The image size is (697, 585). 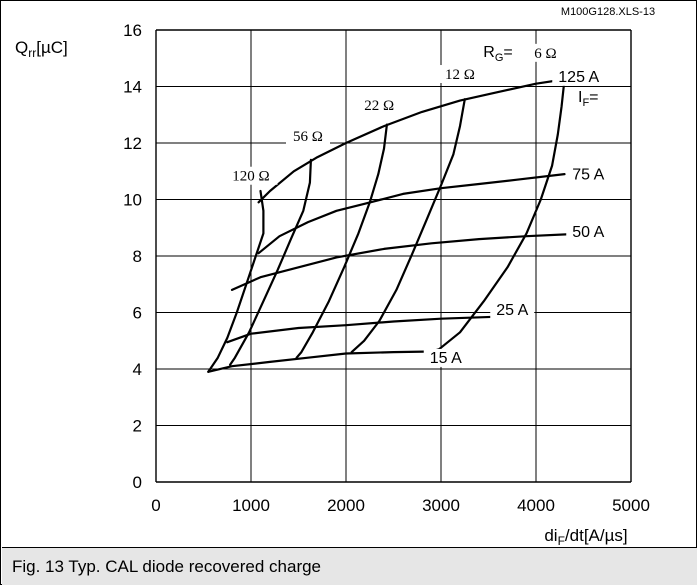 I want to click on y-tick-label: 10, so click(x=132, y=200).